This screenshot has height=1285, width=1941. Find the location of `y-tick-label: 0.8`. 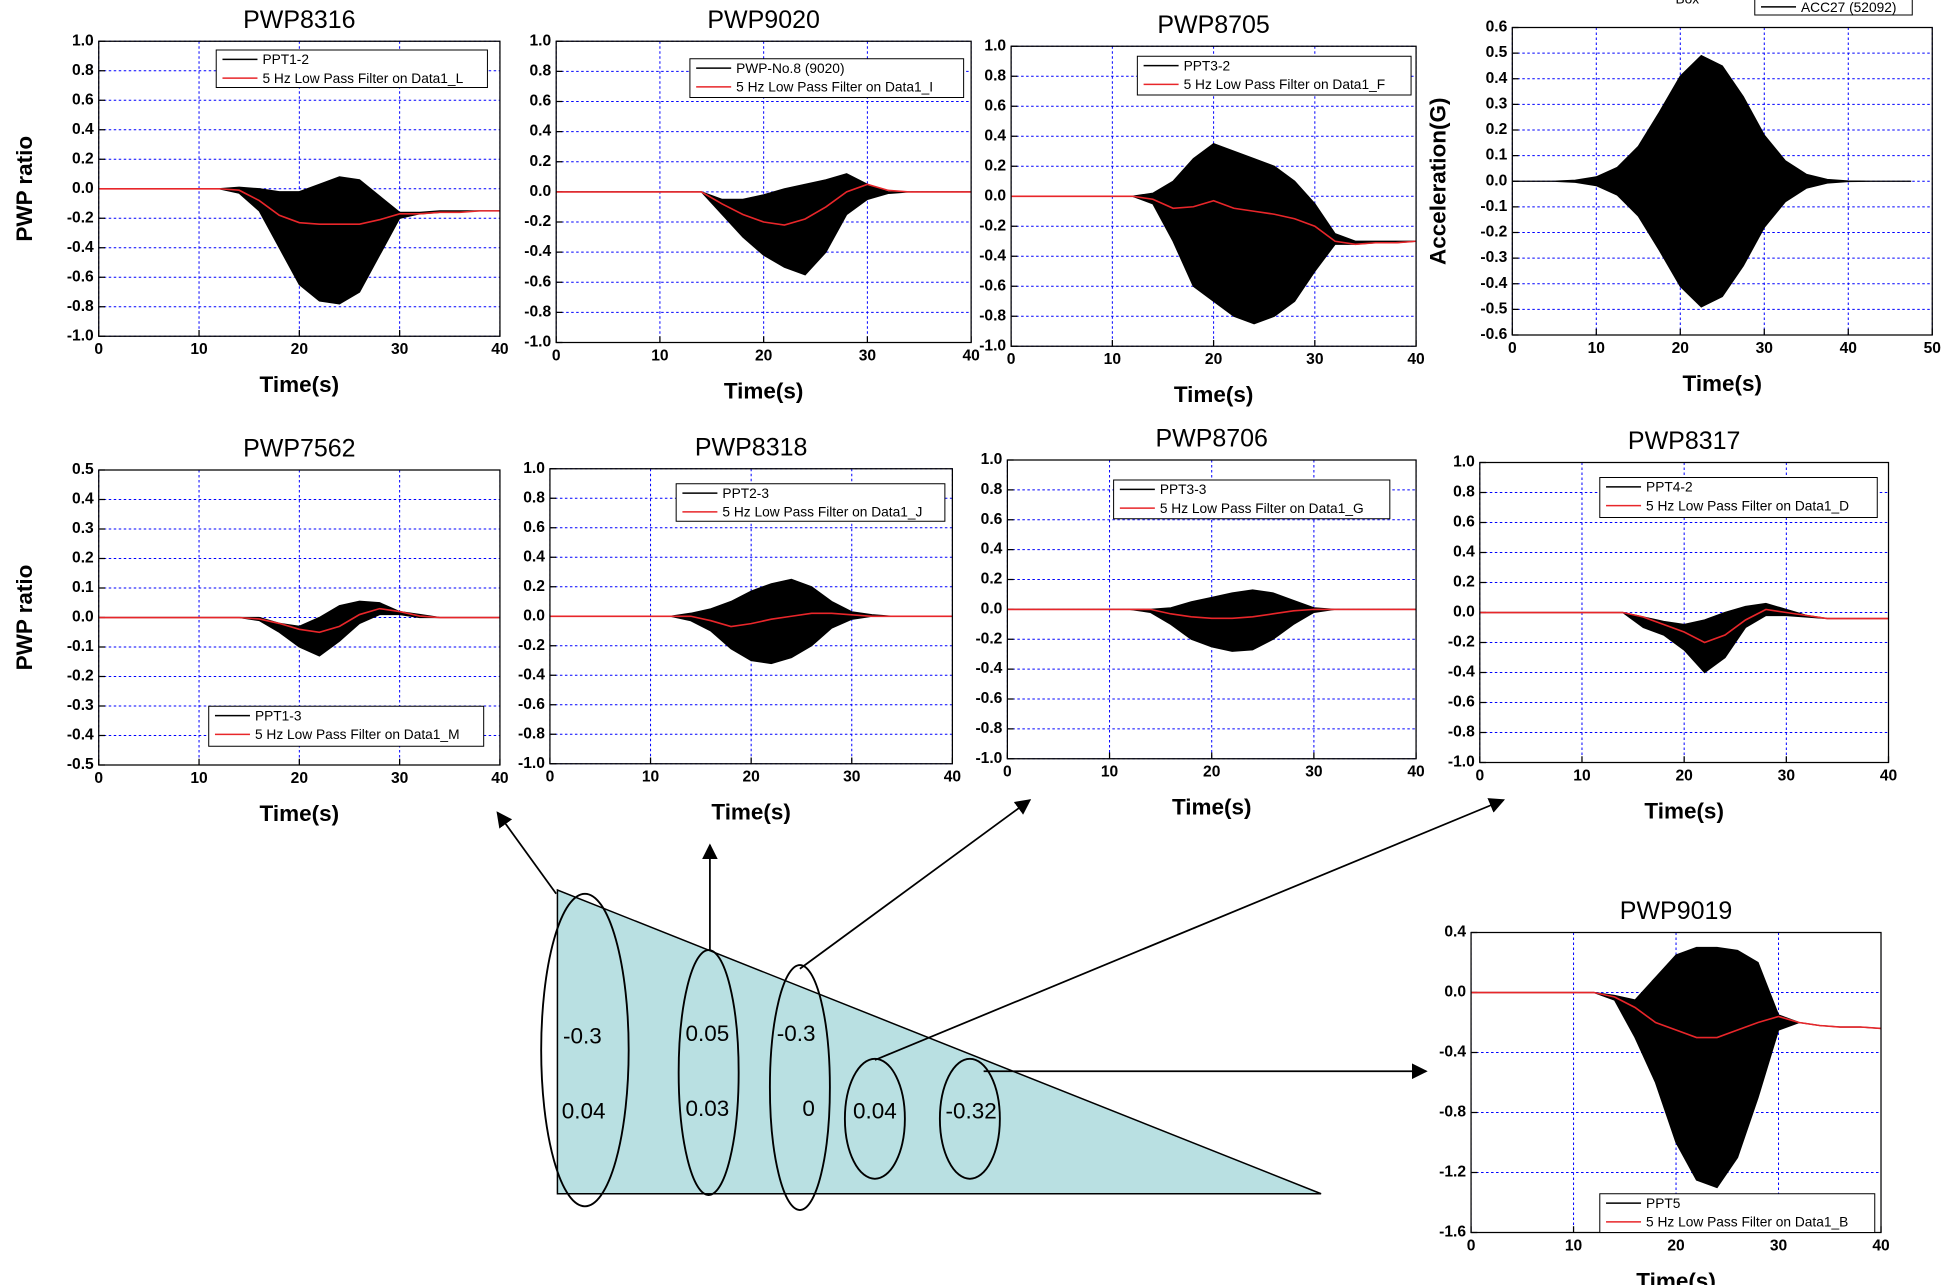

y-tick-label: 0.8 is located at coordinates (540, 70).